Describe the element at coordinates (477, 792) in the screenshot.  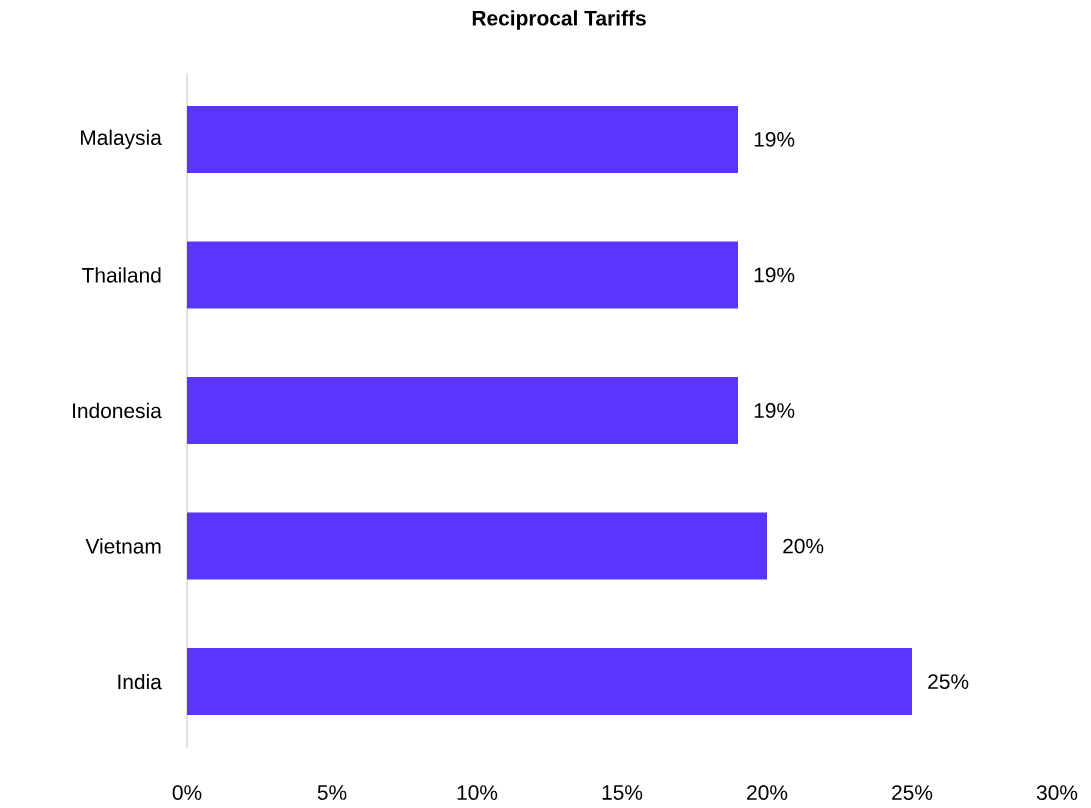
I see `x-tick-label: 10%` at that location.